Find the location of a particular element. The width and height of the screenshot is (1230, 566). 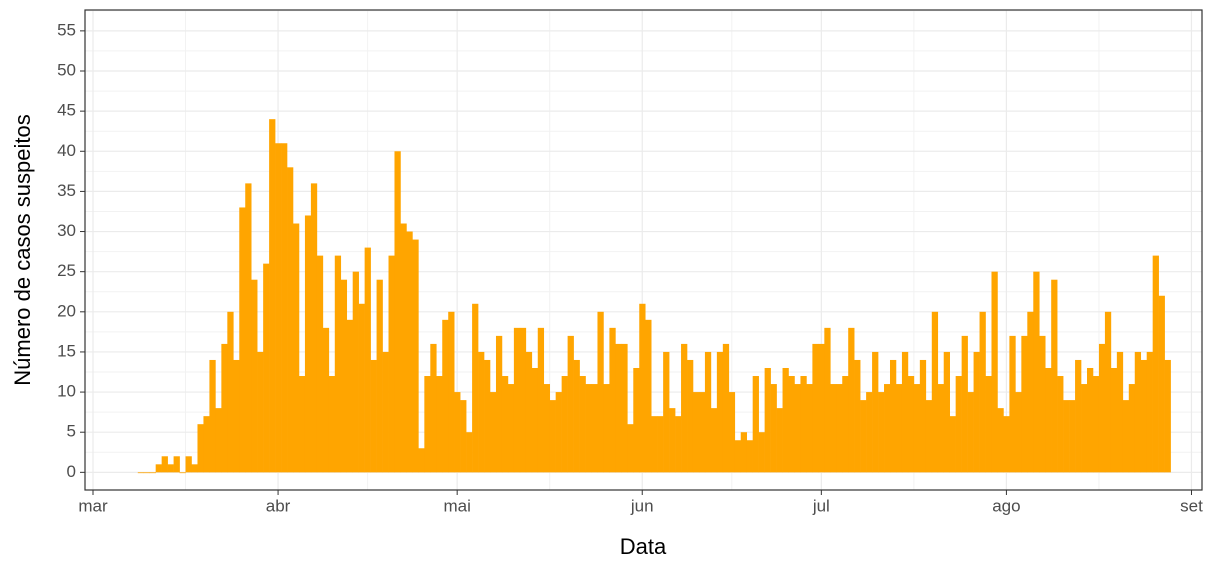

x-tick-label: mai is located at coordinates (456, 505).